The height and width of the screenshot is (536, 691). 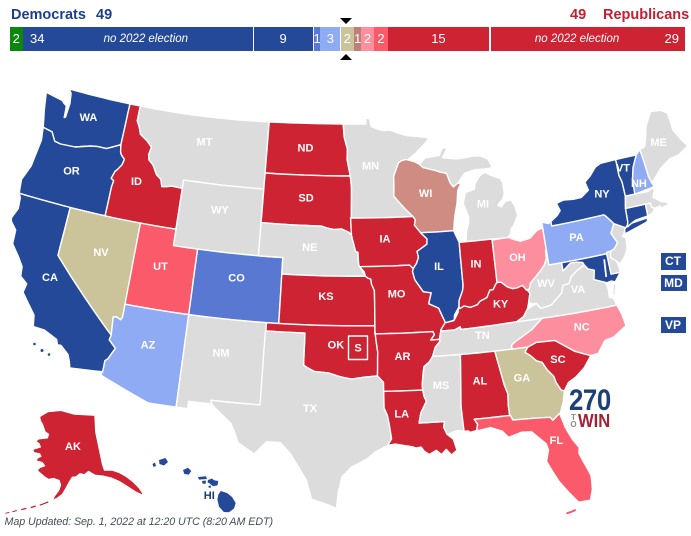 I want to click on svg-text: SC, so click(x=557, y=360).